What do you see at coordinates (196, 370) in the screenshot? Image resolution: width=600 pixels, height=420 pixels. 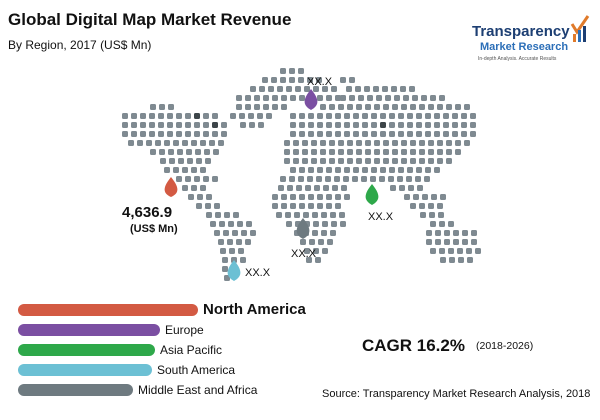 I see `category-label: South America` at bounding box center [196, 370].